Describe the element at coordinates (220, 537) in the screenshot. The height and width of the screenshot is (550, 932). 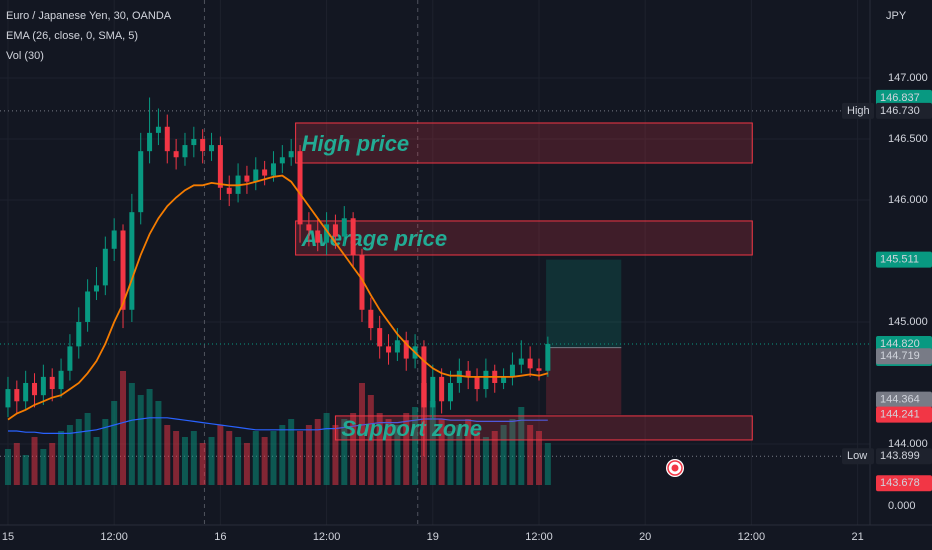
I see `x-tick-label: 16` at that location.